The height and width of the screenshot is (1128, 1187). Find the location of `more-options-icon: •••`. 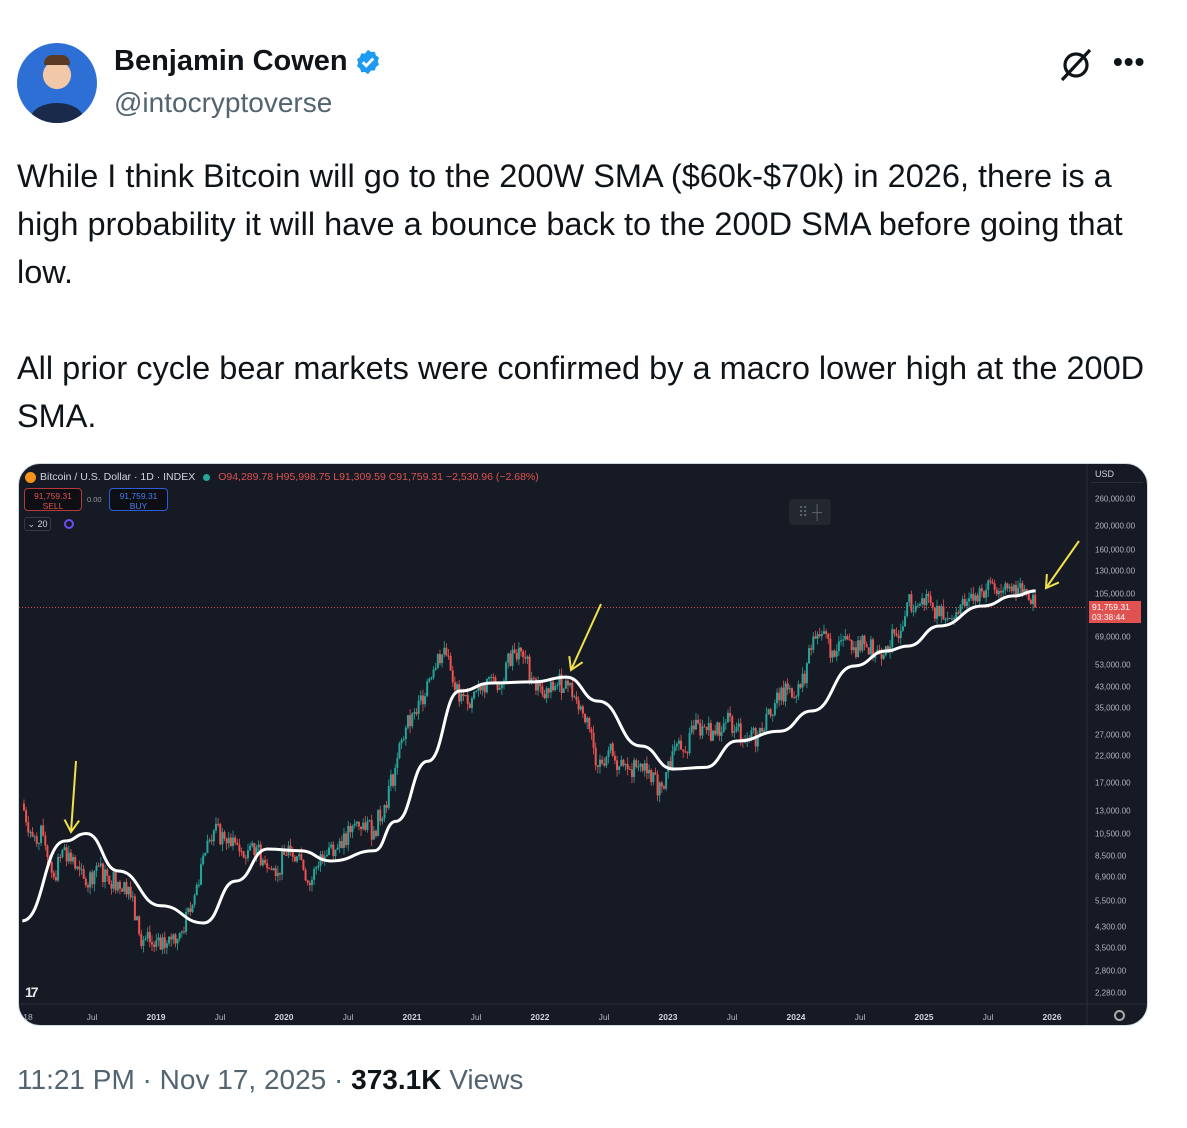

more-options-icon: ••• is located at coordinates (1129, 61).